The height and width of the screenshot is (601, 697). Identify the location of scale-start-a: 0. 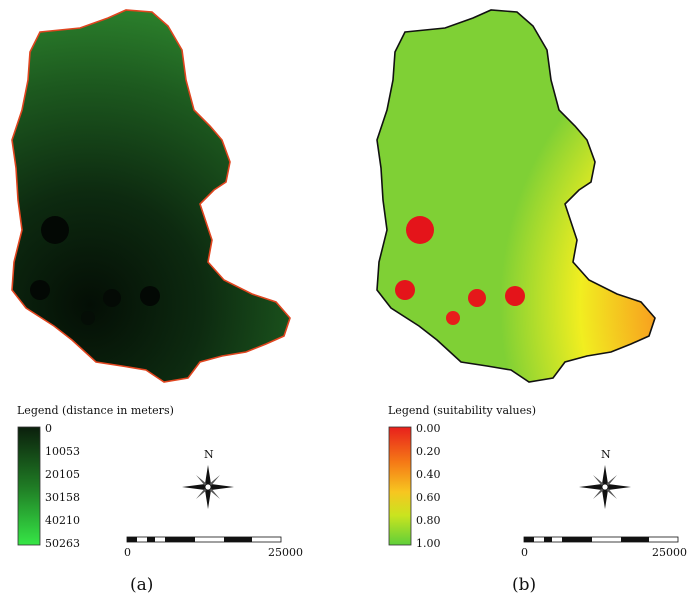
(127, 552).